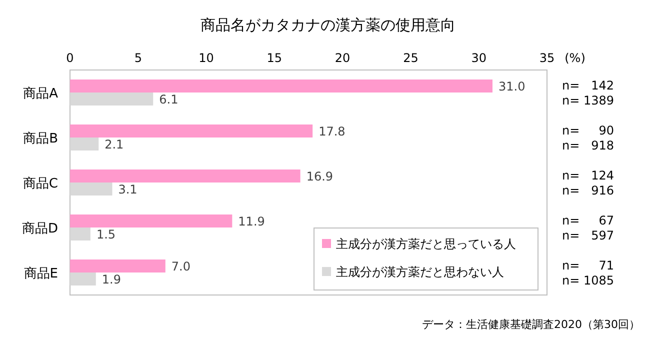 This screenshot has width=656, height=340. What do you see at coordinates (114, 145) in the screenshot?
I see `data-label: 2.1` at bounding box center [114, 145].